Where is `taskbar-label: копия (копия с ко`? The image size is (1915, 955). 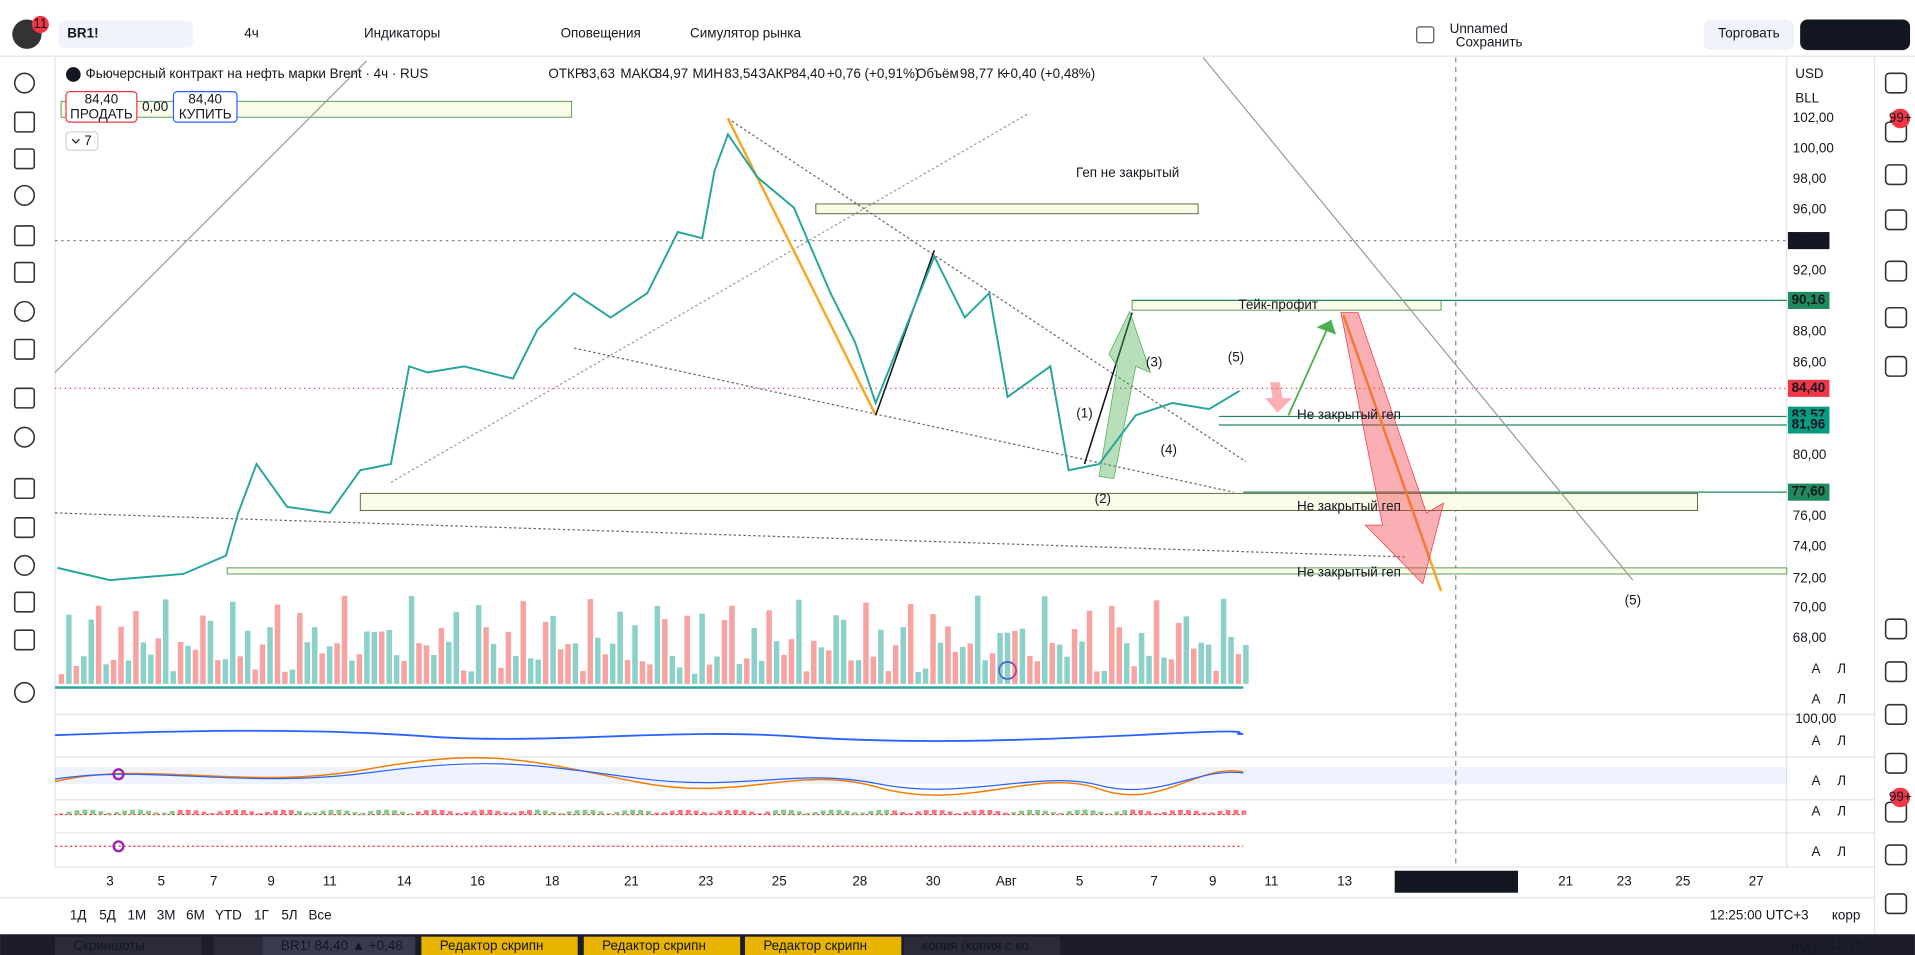
taskbar-label: копия (копия с ко is located at coordinates (975, 945).